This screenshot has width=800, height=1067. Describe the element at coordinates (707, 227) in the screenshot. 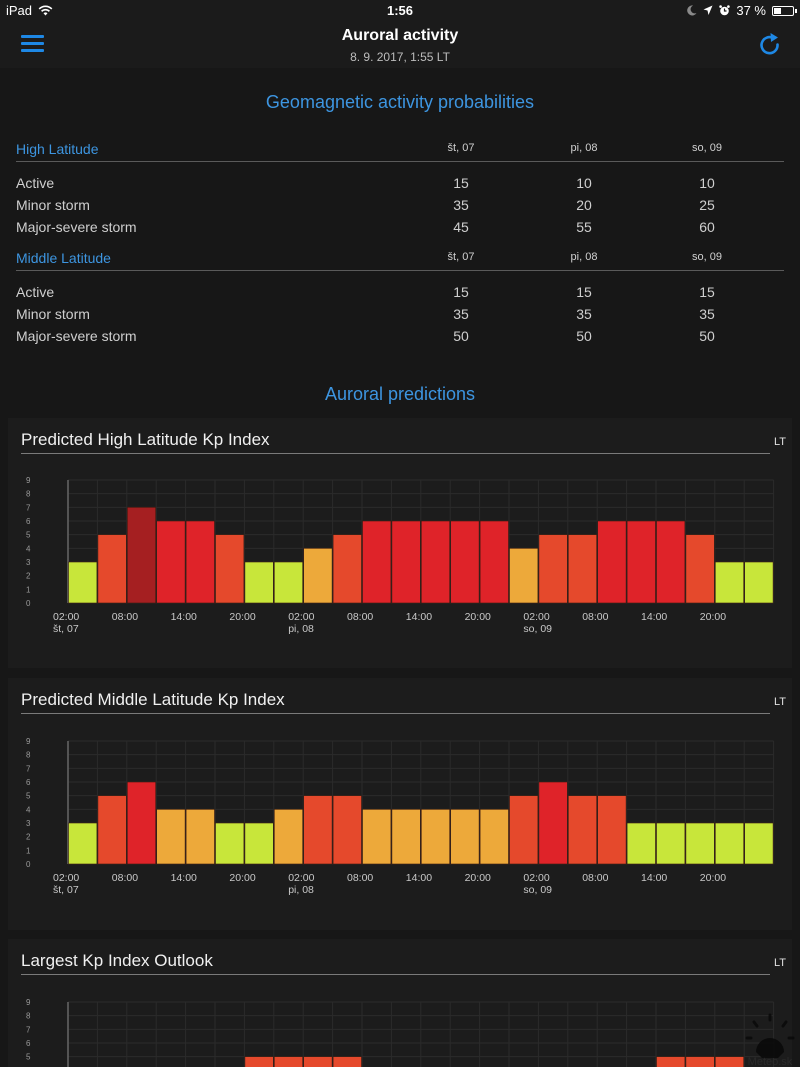

I see `cell-value: 60` at that location.